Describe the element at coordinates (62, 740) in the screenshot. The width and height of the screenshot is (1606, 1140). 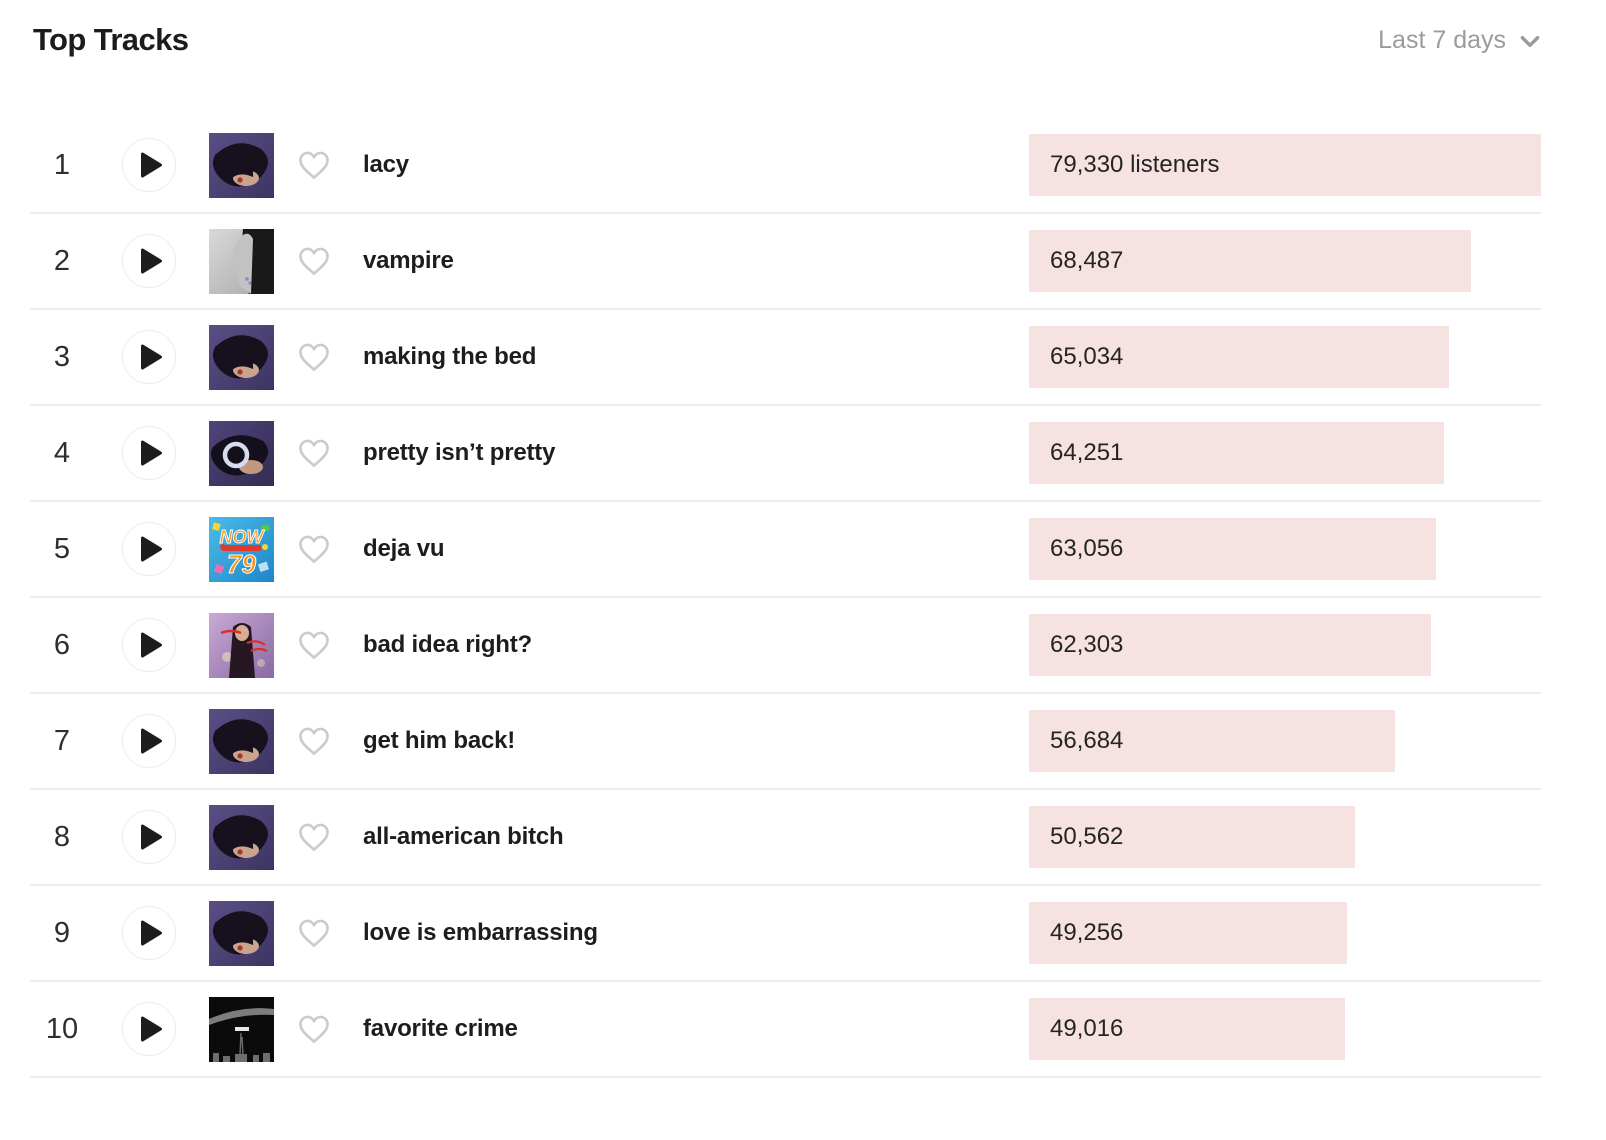
I see `track-rank: 7` at that location.